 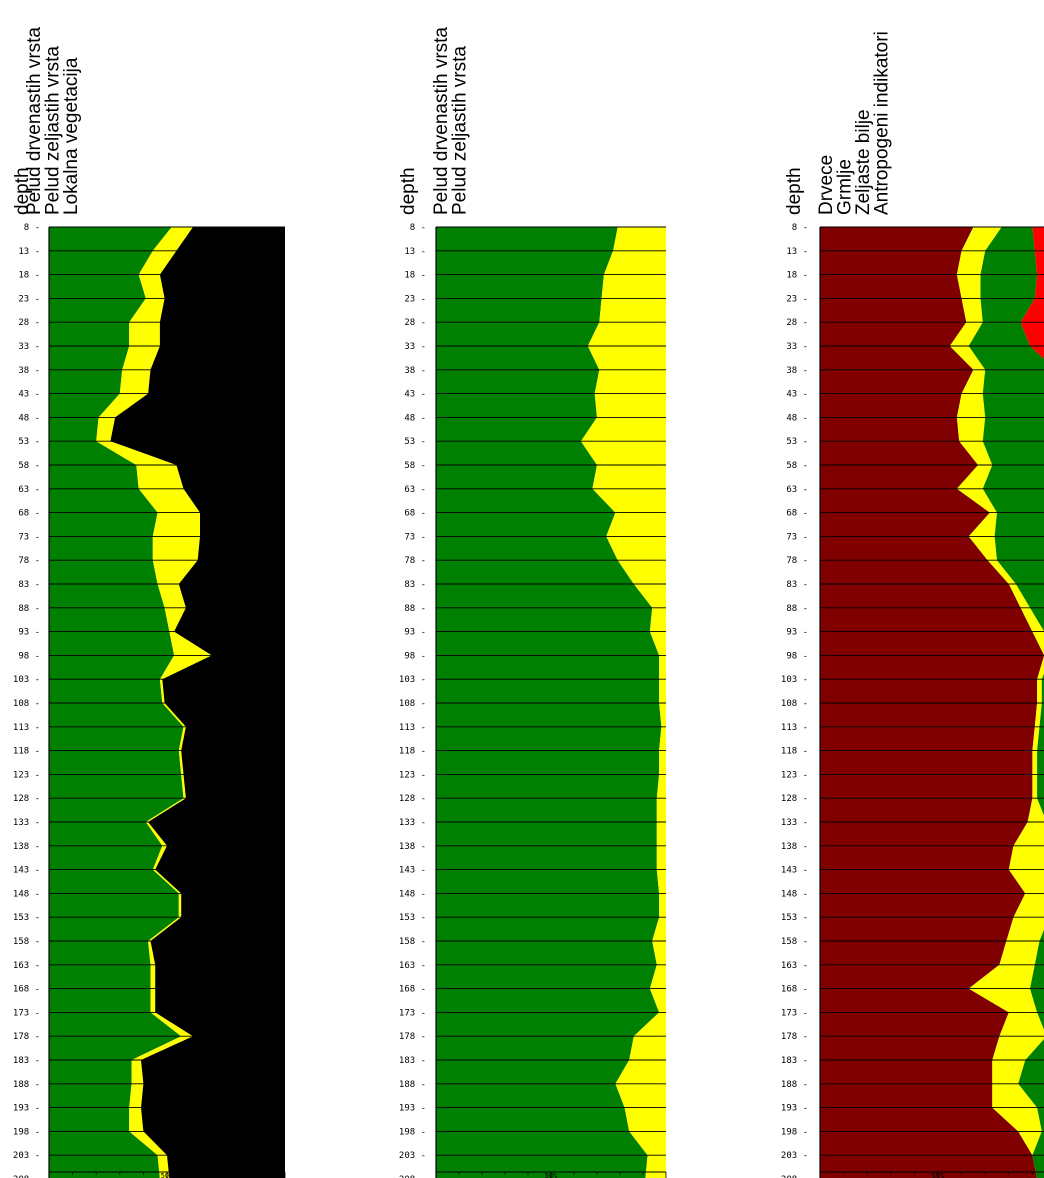 I want to click on depth-tick-label: 148 -, so click(x=794, y=894).